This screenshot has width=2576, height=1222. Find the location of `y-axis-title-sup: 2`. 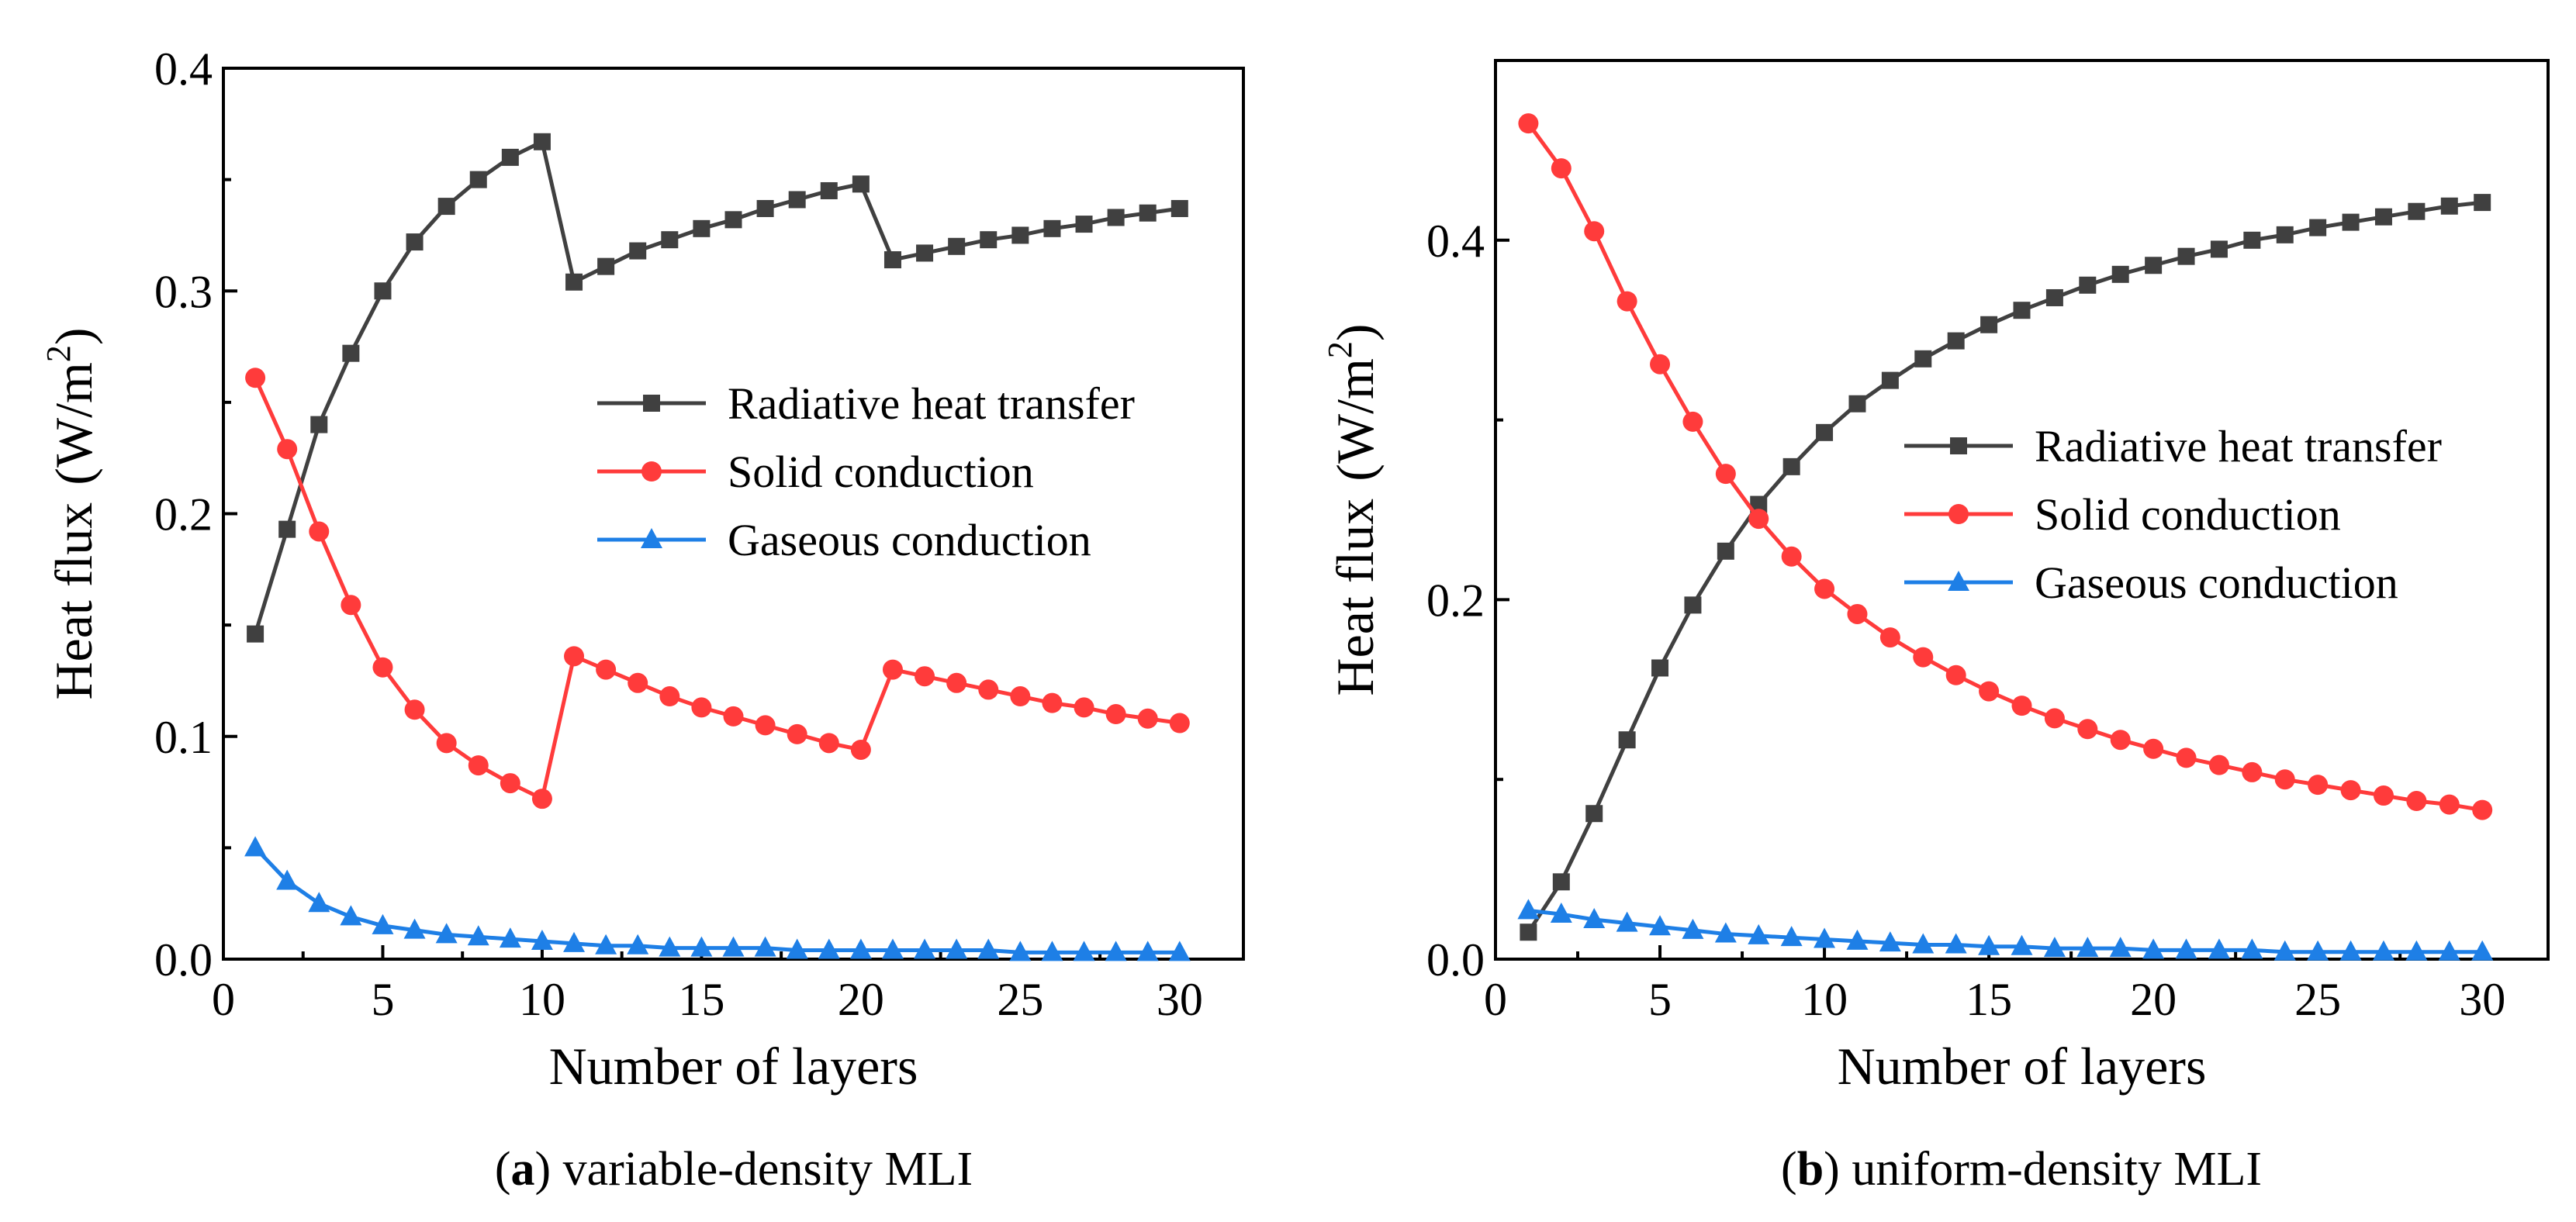

y-axis-title-sup: 2 is located at coordinates (59, 353).